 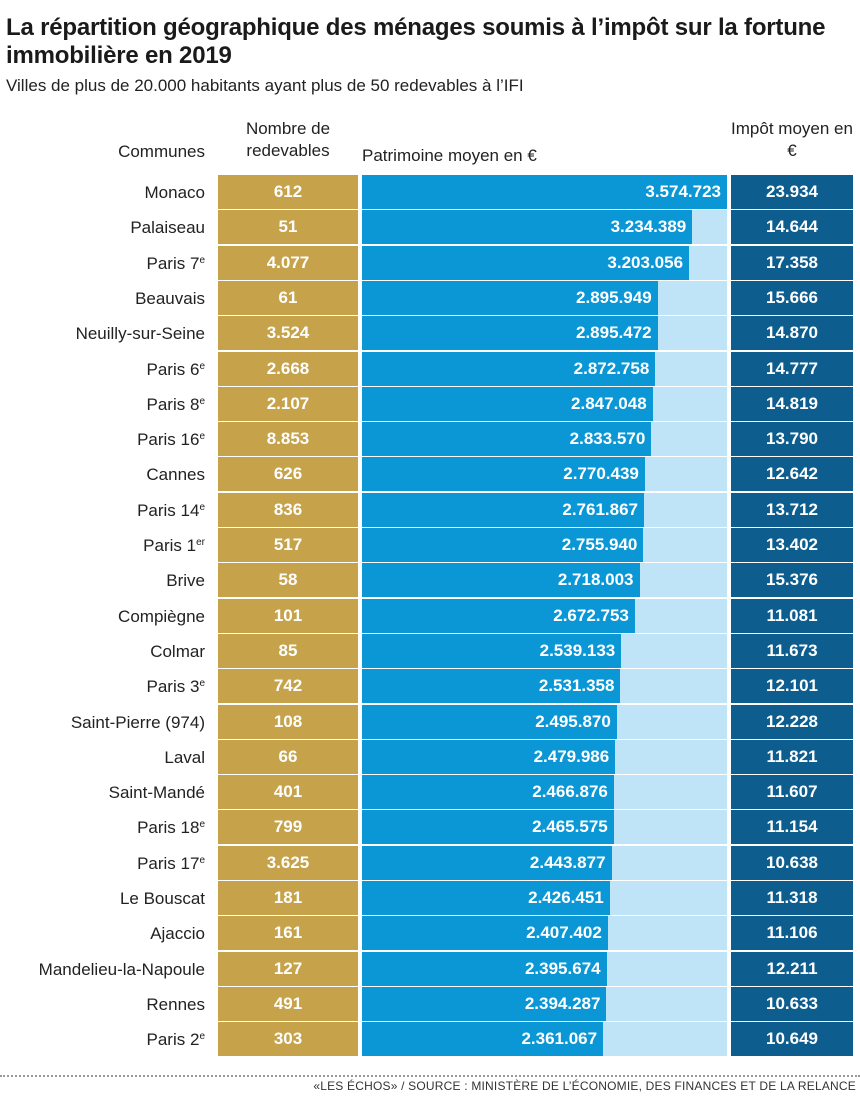 What do you see at coordinates (599, 544) in the screenshot?
I see `patrimoine-value: 2.755.940` at bounding box center [599, 544].